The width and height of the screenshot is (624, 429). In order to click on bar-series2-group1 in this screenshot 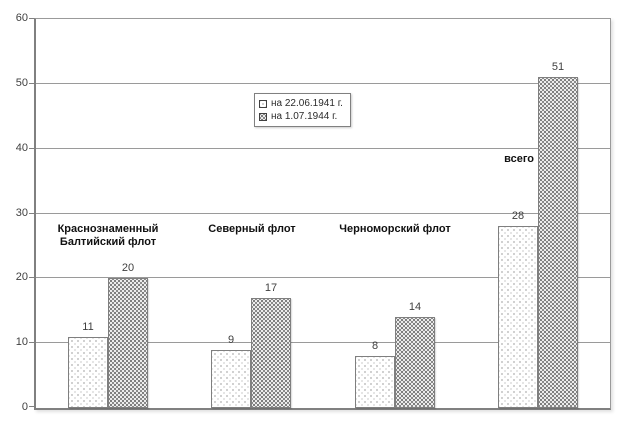, I will do `click(128, 343)`.